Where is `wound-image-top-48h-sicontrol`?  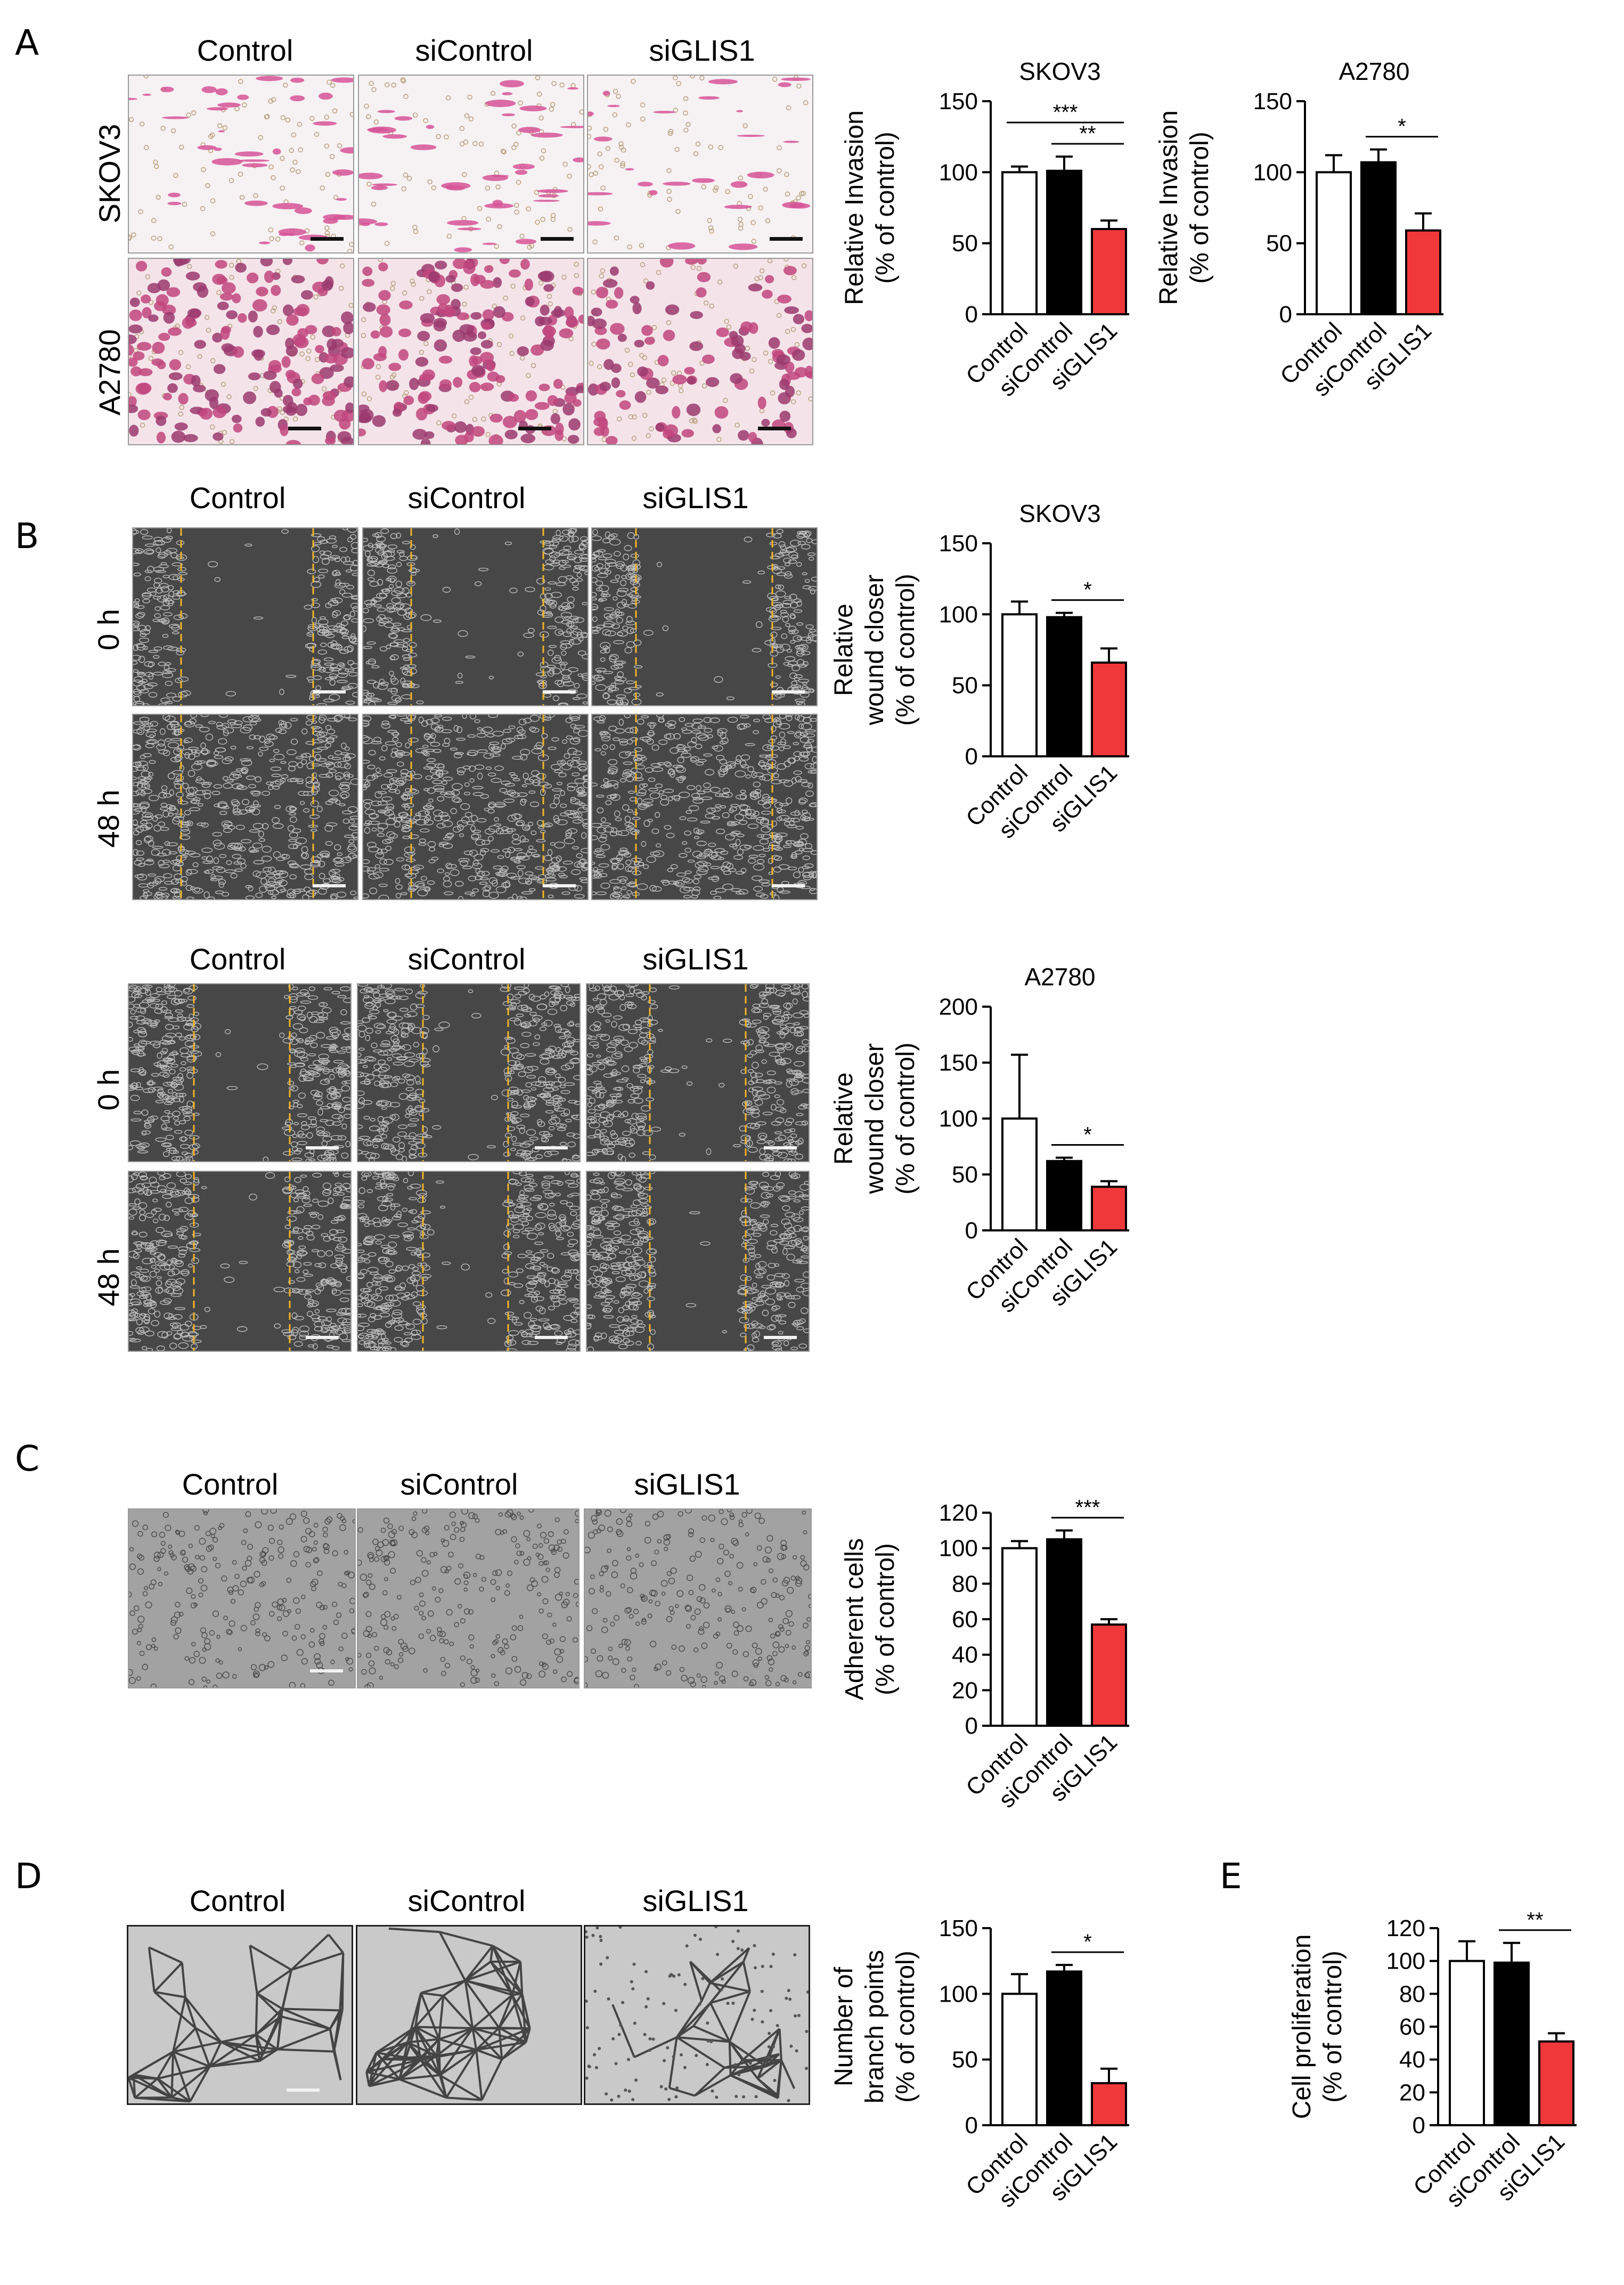
wound-image-top-48h-sicontrol is located at coordinates (475, 807).